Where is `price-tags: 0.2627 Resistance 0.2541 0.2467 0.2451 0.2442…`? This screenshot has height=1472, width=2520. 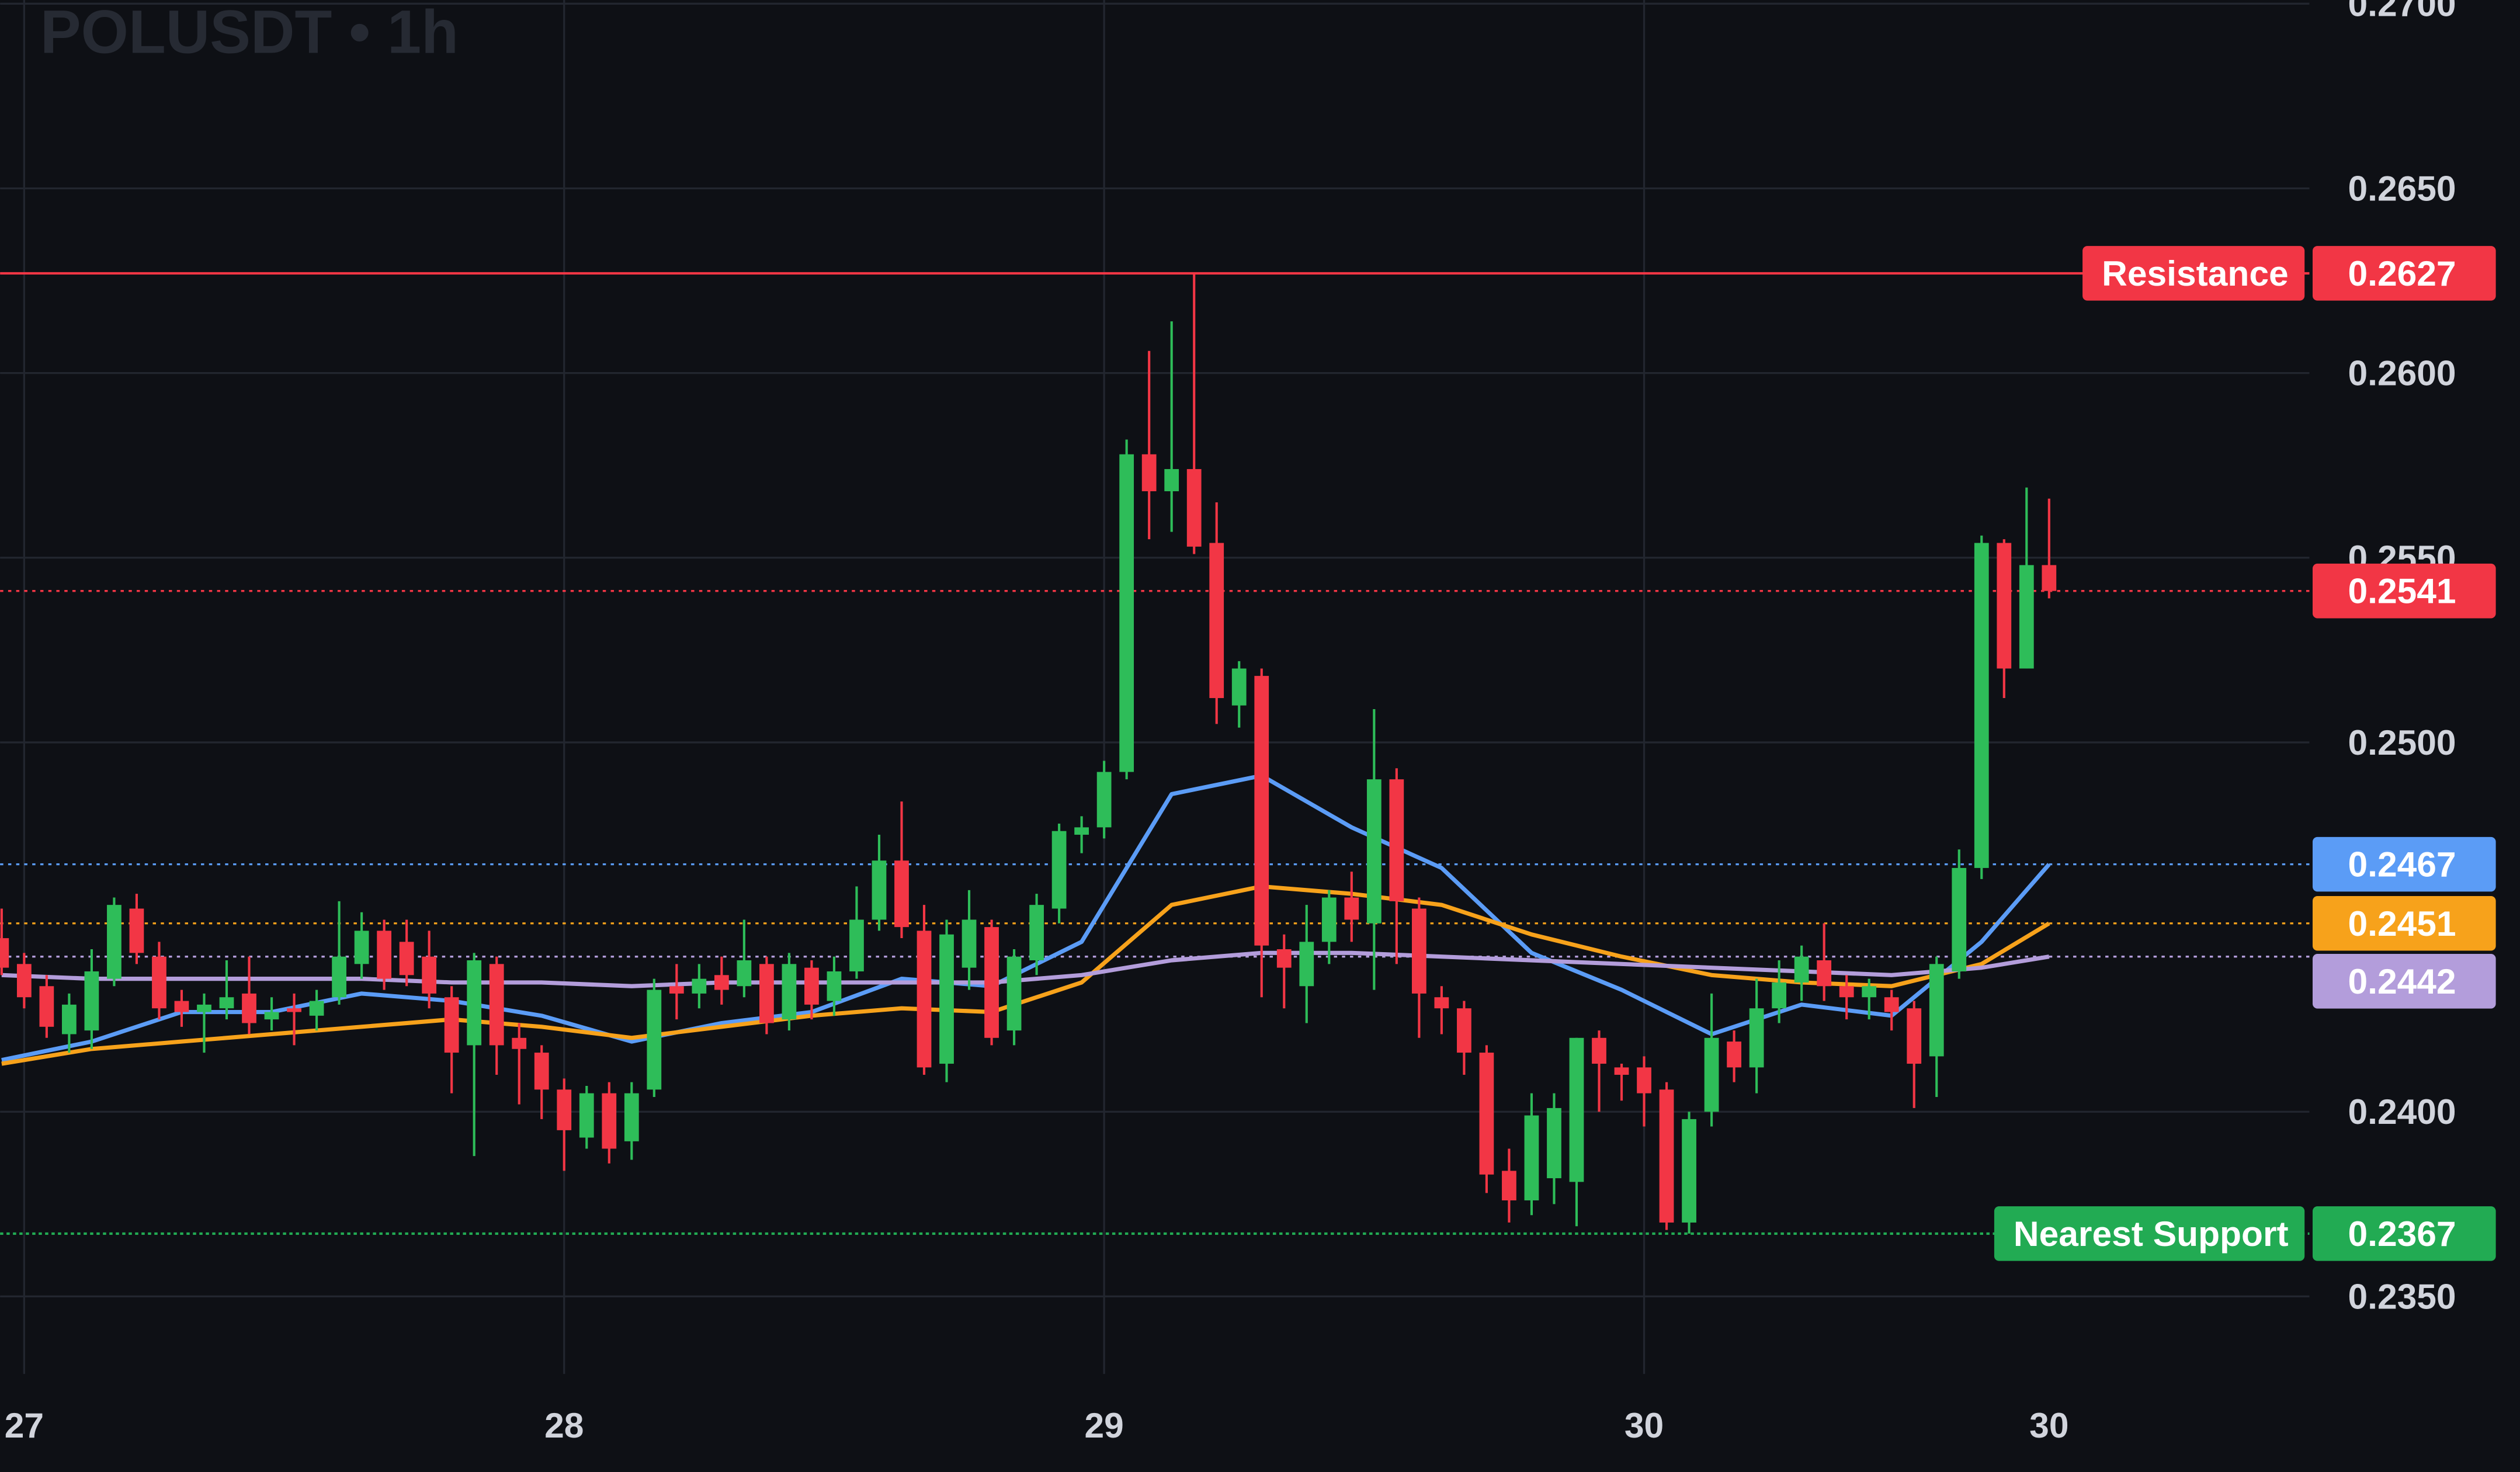 price-tags: 0.2627 Resistance 0.2541 0.2467 0.2451 0.2442… is located at coordinates (2245, 753).